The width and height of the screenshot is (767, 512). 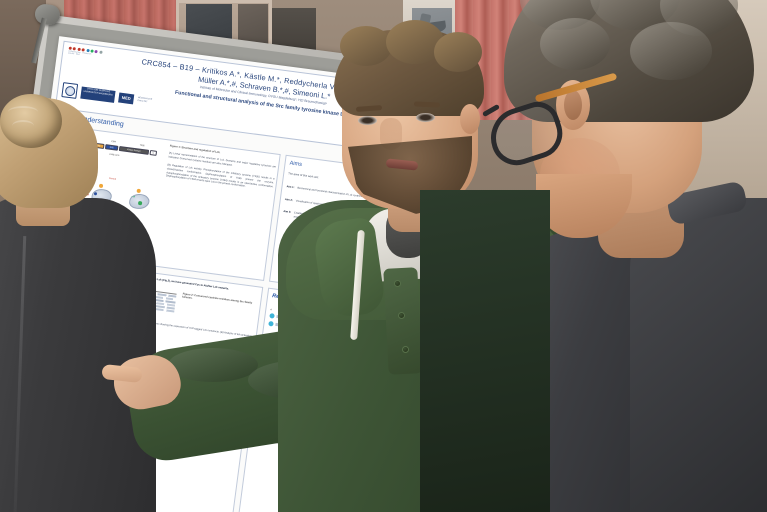 What do you see at coordinates (391, 134) in the screenshot?
I see `nose` at bounding box center [391, 134].